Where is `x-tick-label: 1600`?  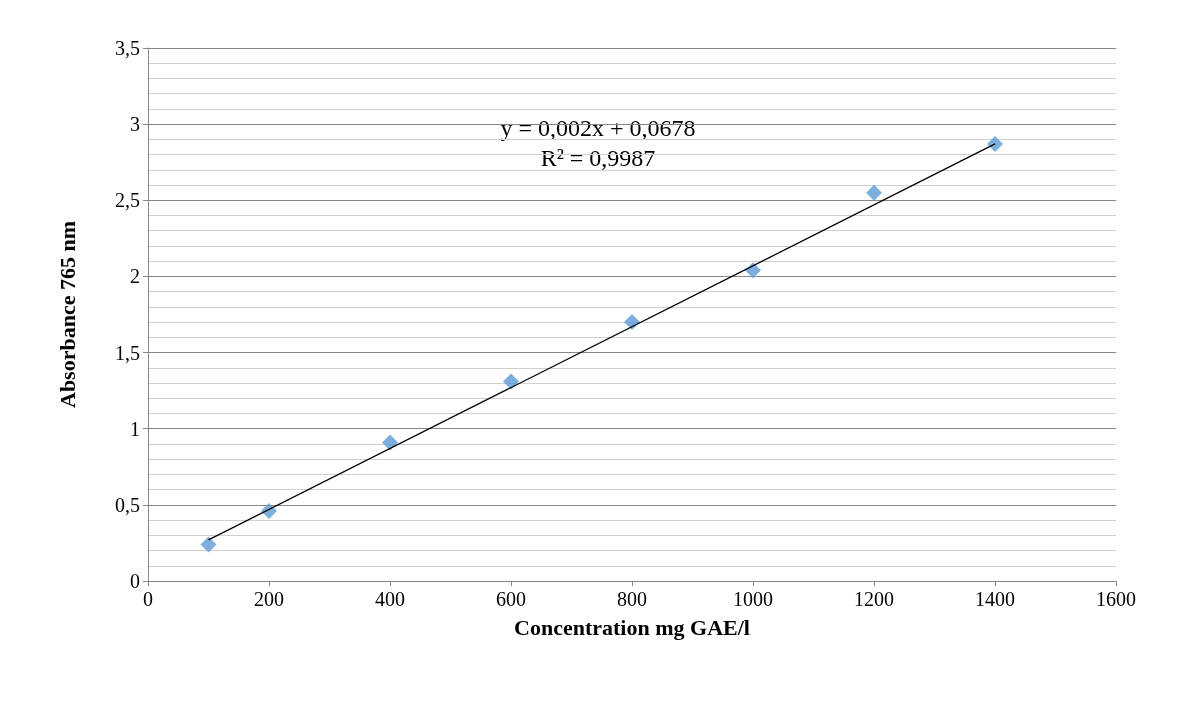
x-tick-label: 1600 is located at coordinates (1116, 599).